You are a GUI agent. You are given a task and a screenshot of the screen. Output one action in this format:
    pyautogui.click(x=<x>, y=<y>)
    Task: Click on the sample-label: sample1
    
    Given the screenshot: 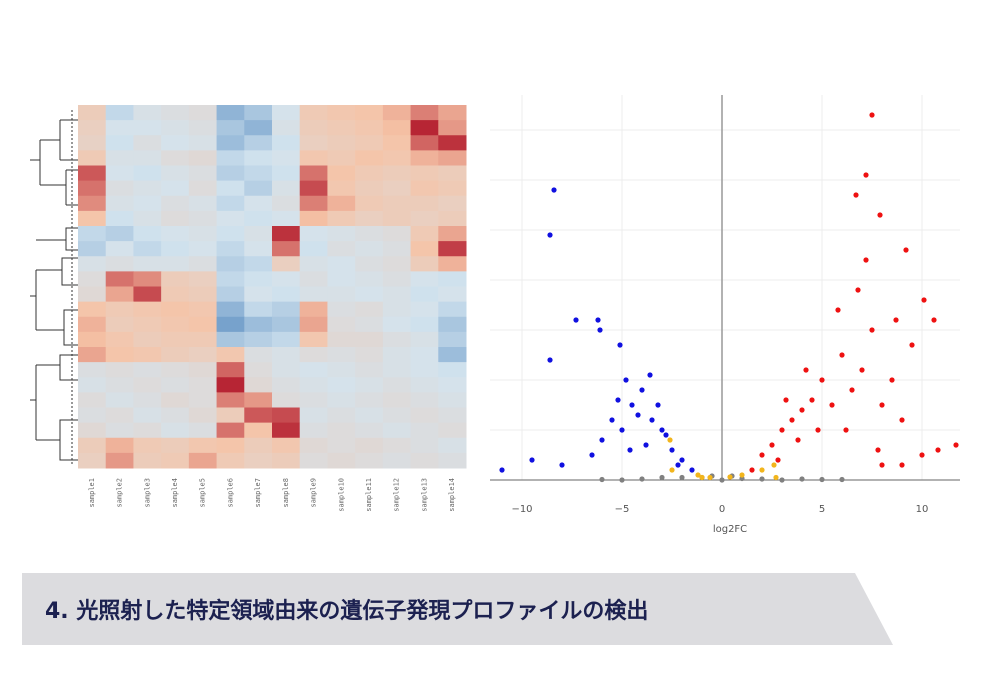 What is the action you would take?
    pyautogui.click(x=92, y=493)
    